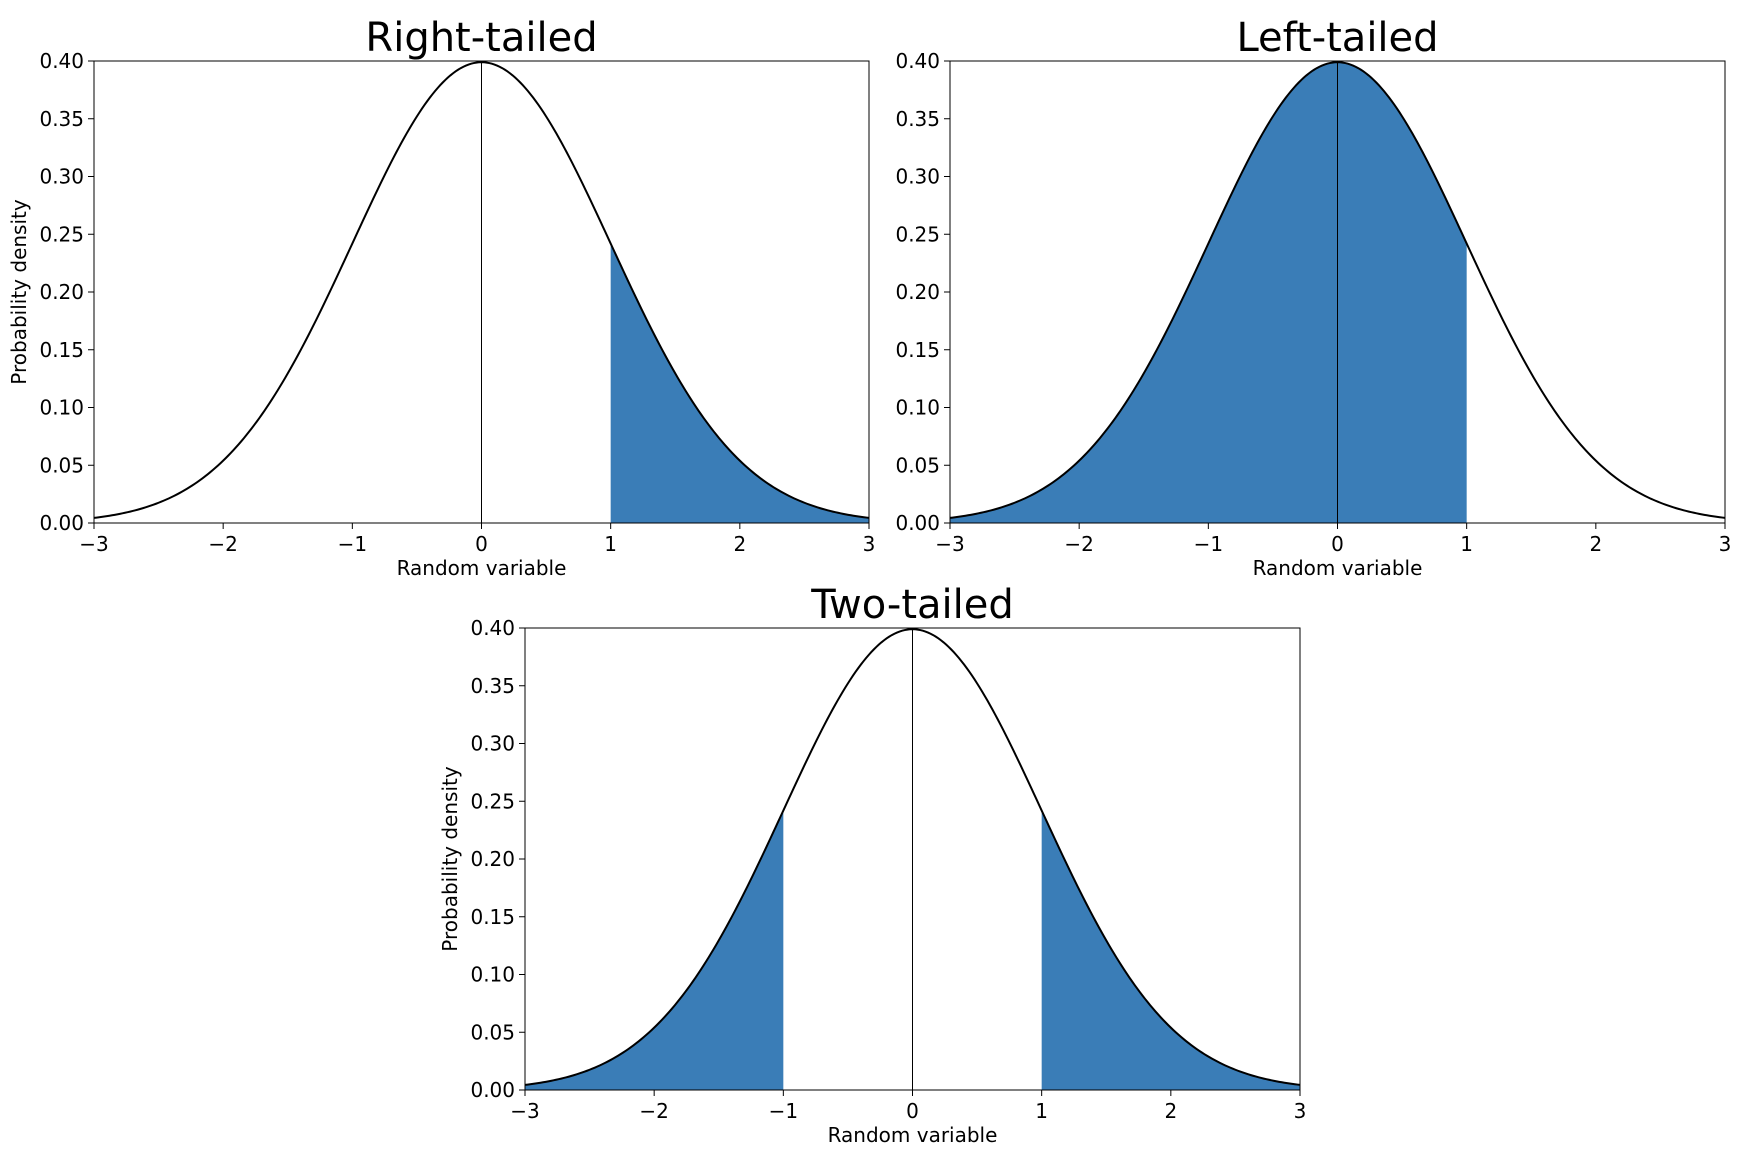 The width and height of the screenshot is (1741, 1153). What do you see at coordinates (1337, 38) in the screenshot?
I see `chart-title: Left-tailed` at bounding box center [1337, 38].